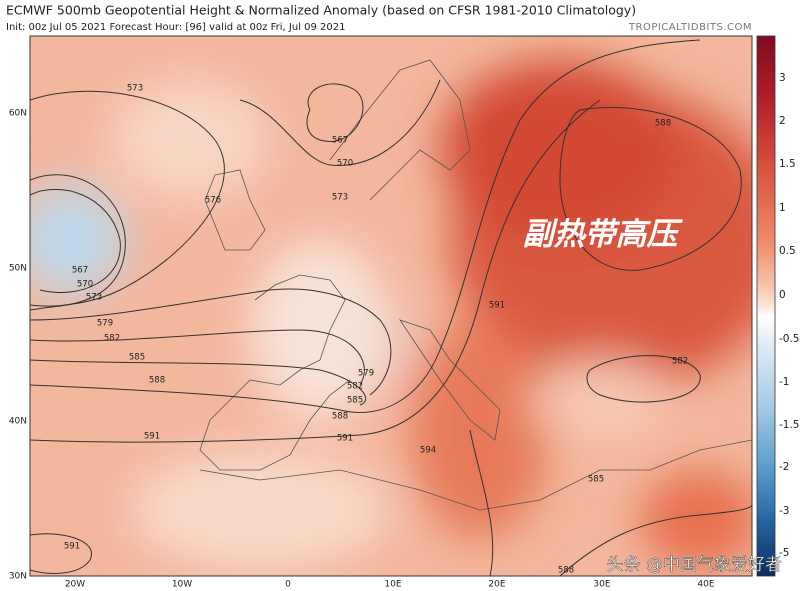  What do you see at coordinates (782, 121) in the screenshot?
I see `colorbar-label: 2` at bounding box center [782, 121].